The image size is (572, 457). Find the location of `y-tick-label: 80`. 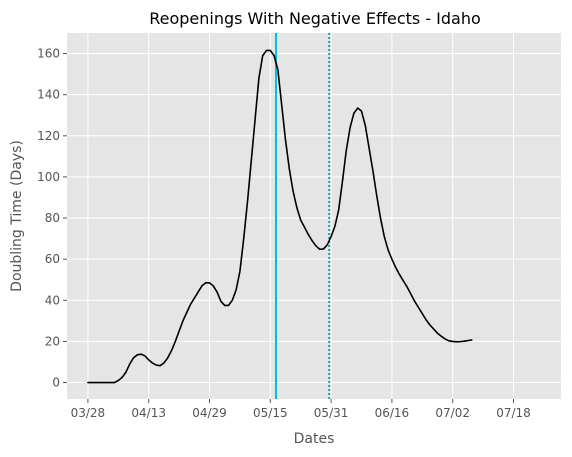

y-tick-label: 80 is located at coordinates (52, 218).